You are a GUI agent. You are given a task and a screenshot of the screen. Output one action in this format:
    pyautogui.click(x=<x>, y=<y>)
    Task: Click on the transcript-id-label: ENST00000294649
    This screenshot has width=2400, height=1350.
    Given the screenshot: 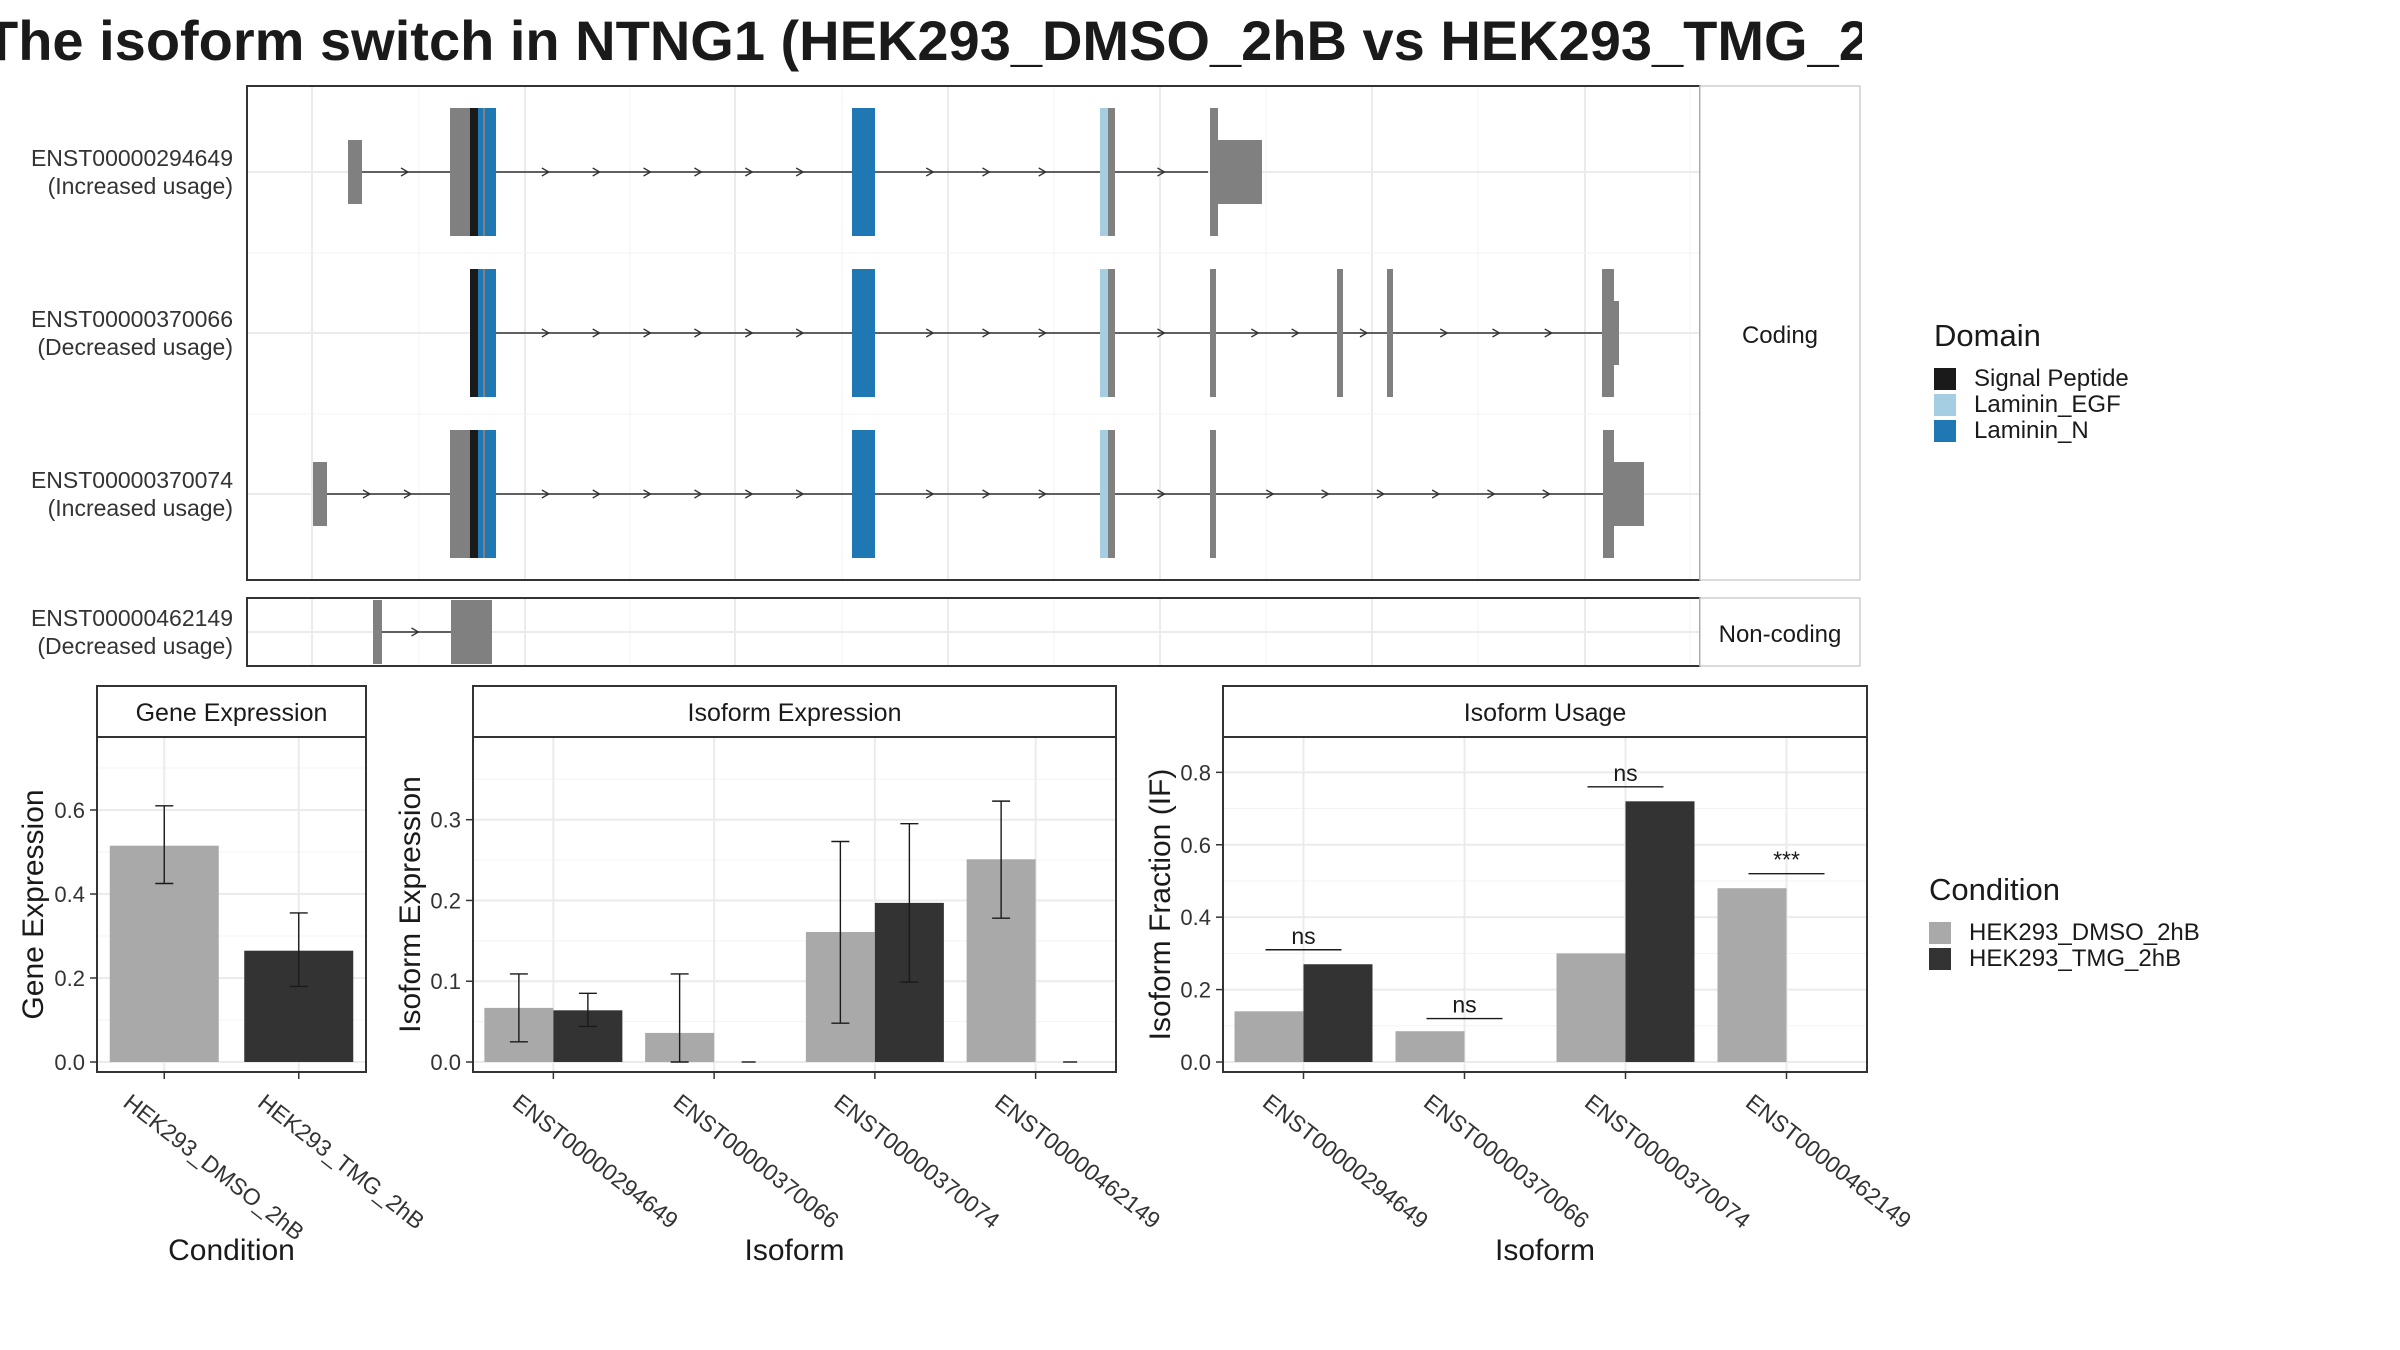 What is the action you would take?
    pyautogui.click(x=132, y=158)
    